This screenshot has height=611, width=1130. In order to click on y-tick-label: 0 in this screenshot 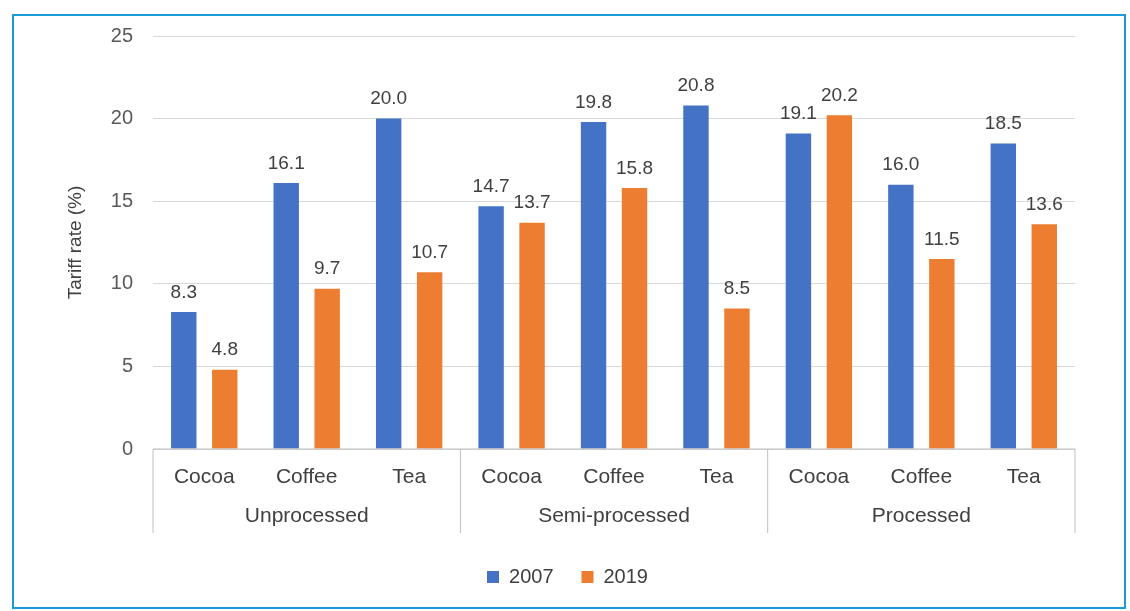, I will do `click(127, 447)`.